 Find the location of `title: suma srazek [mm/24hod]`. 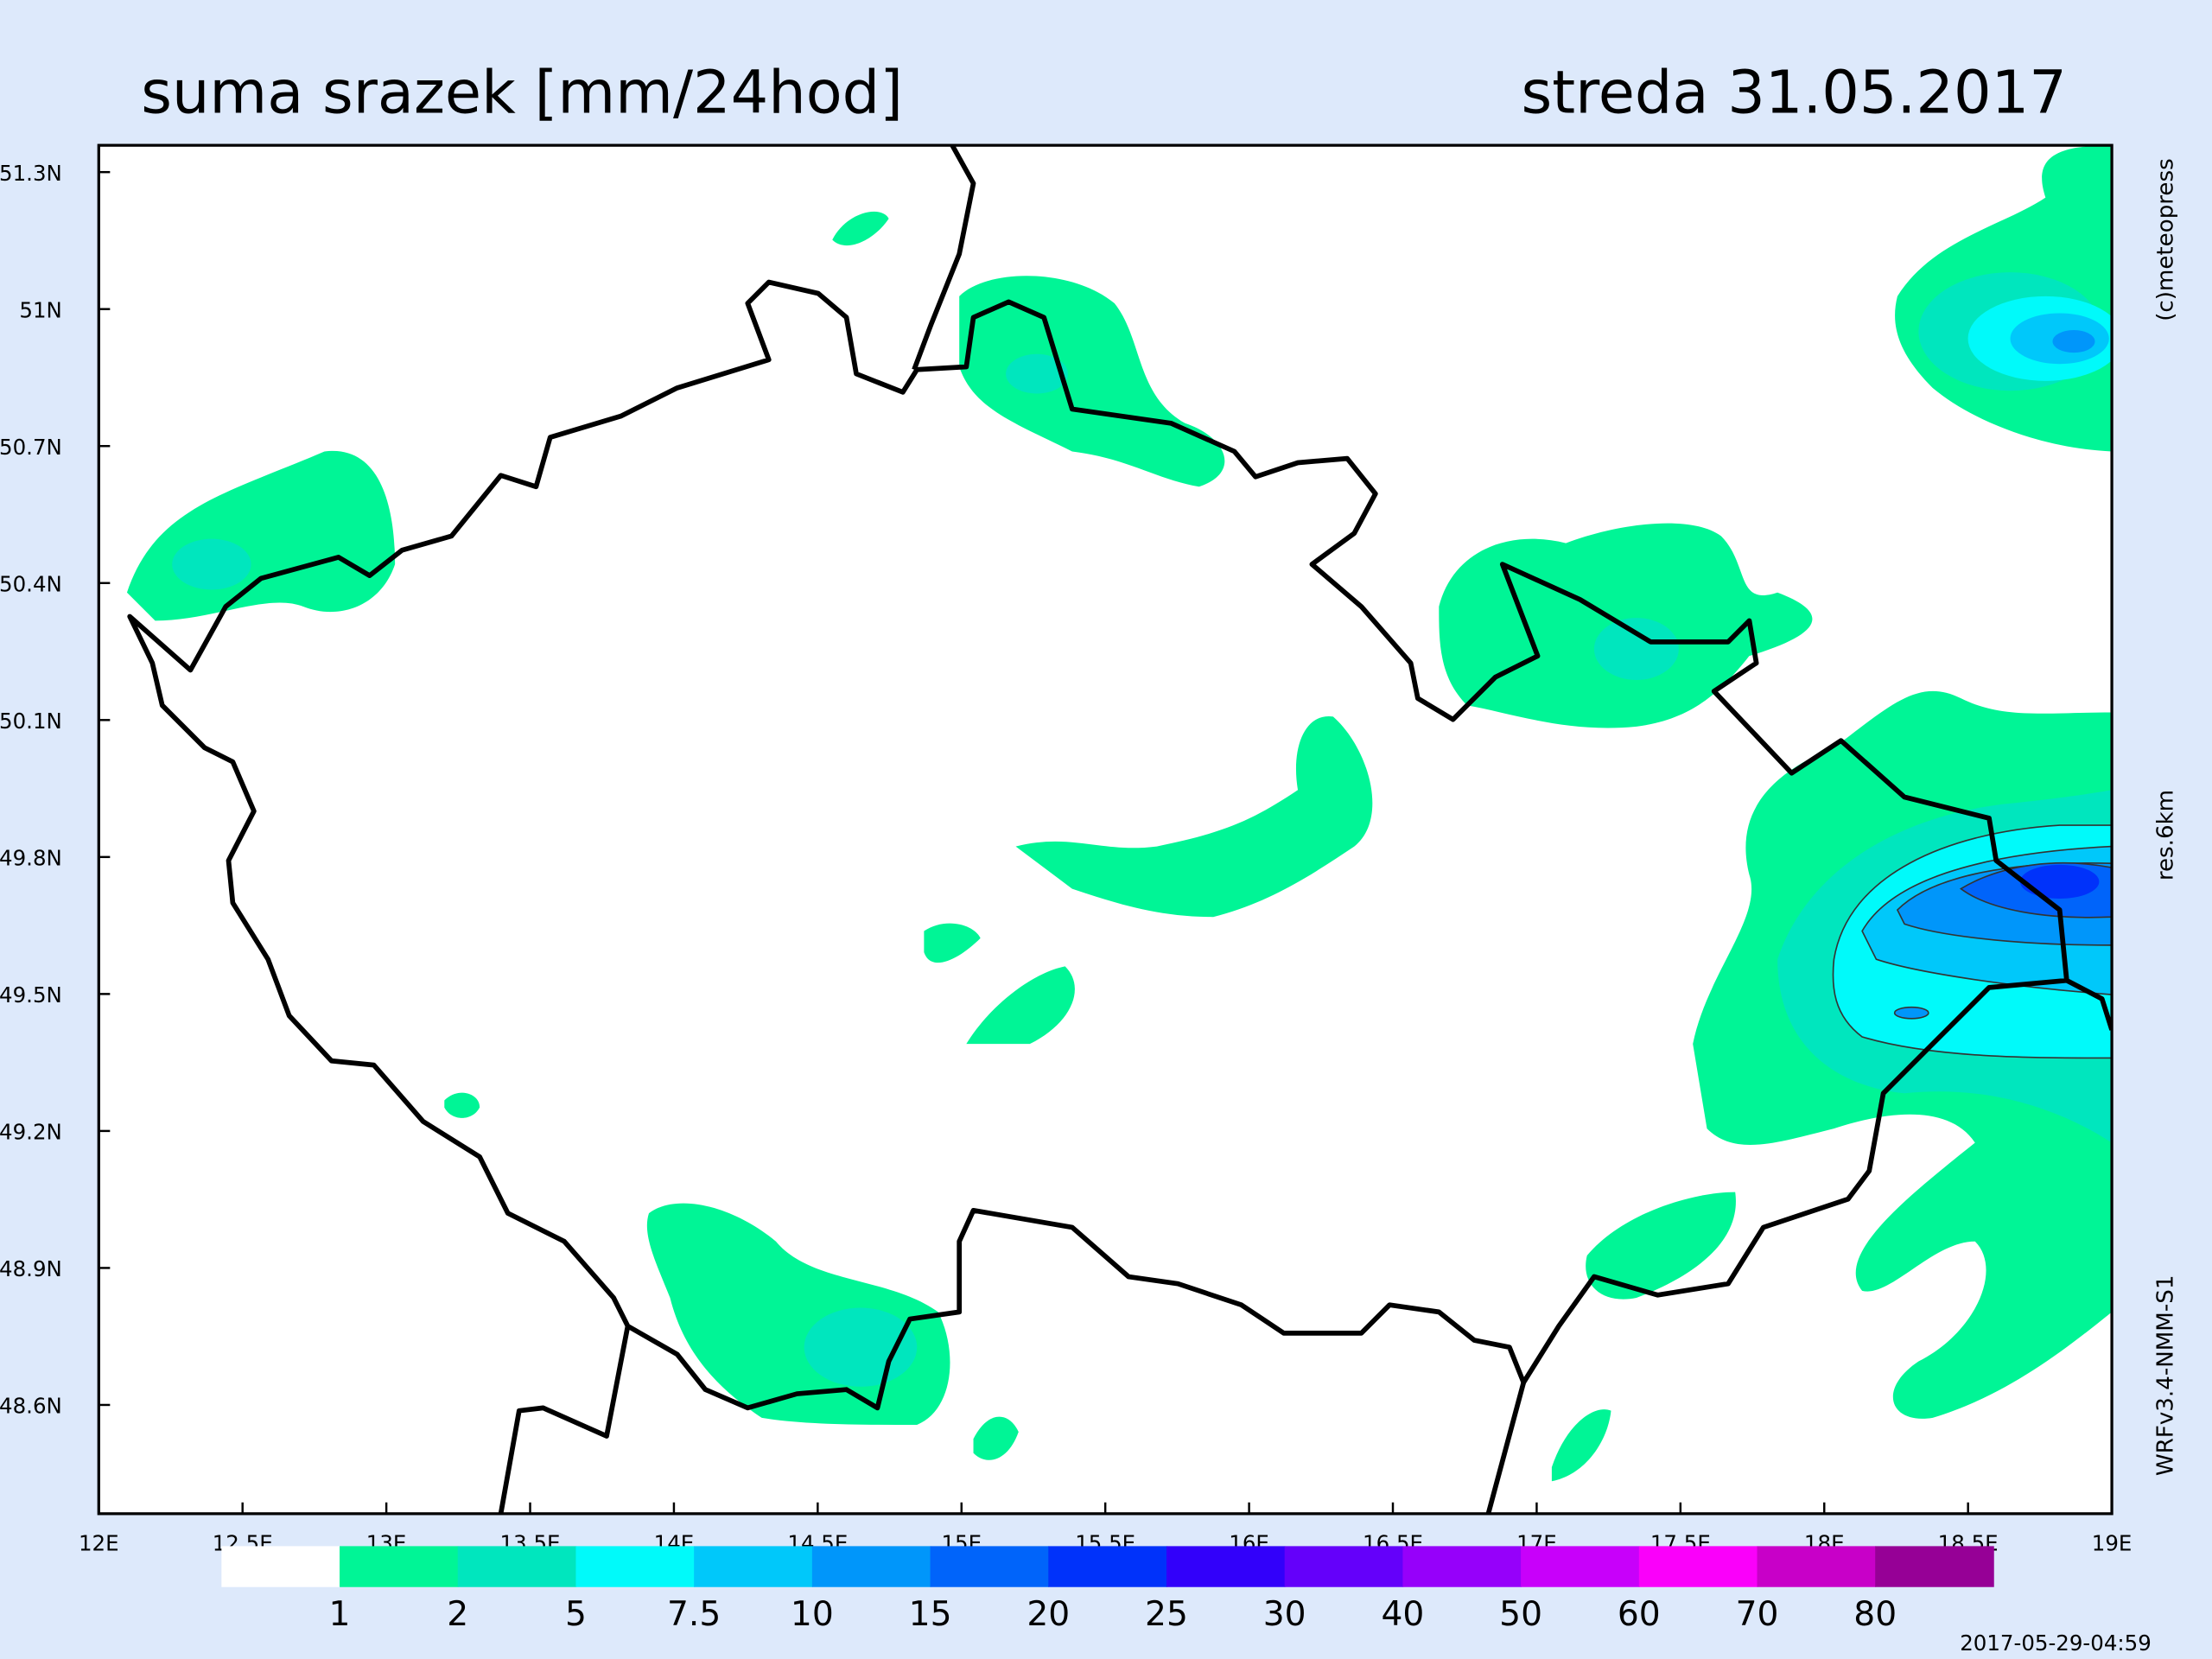

title: suma srazek [mm/24hod] is located at coordinates (522, 93).